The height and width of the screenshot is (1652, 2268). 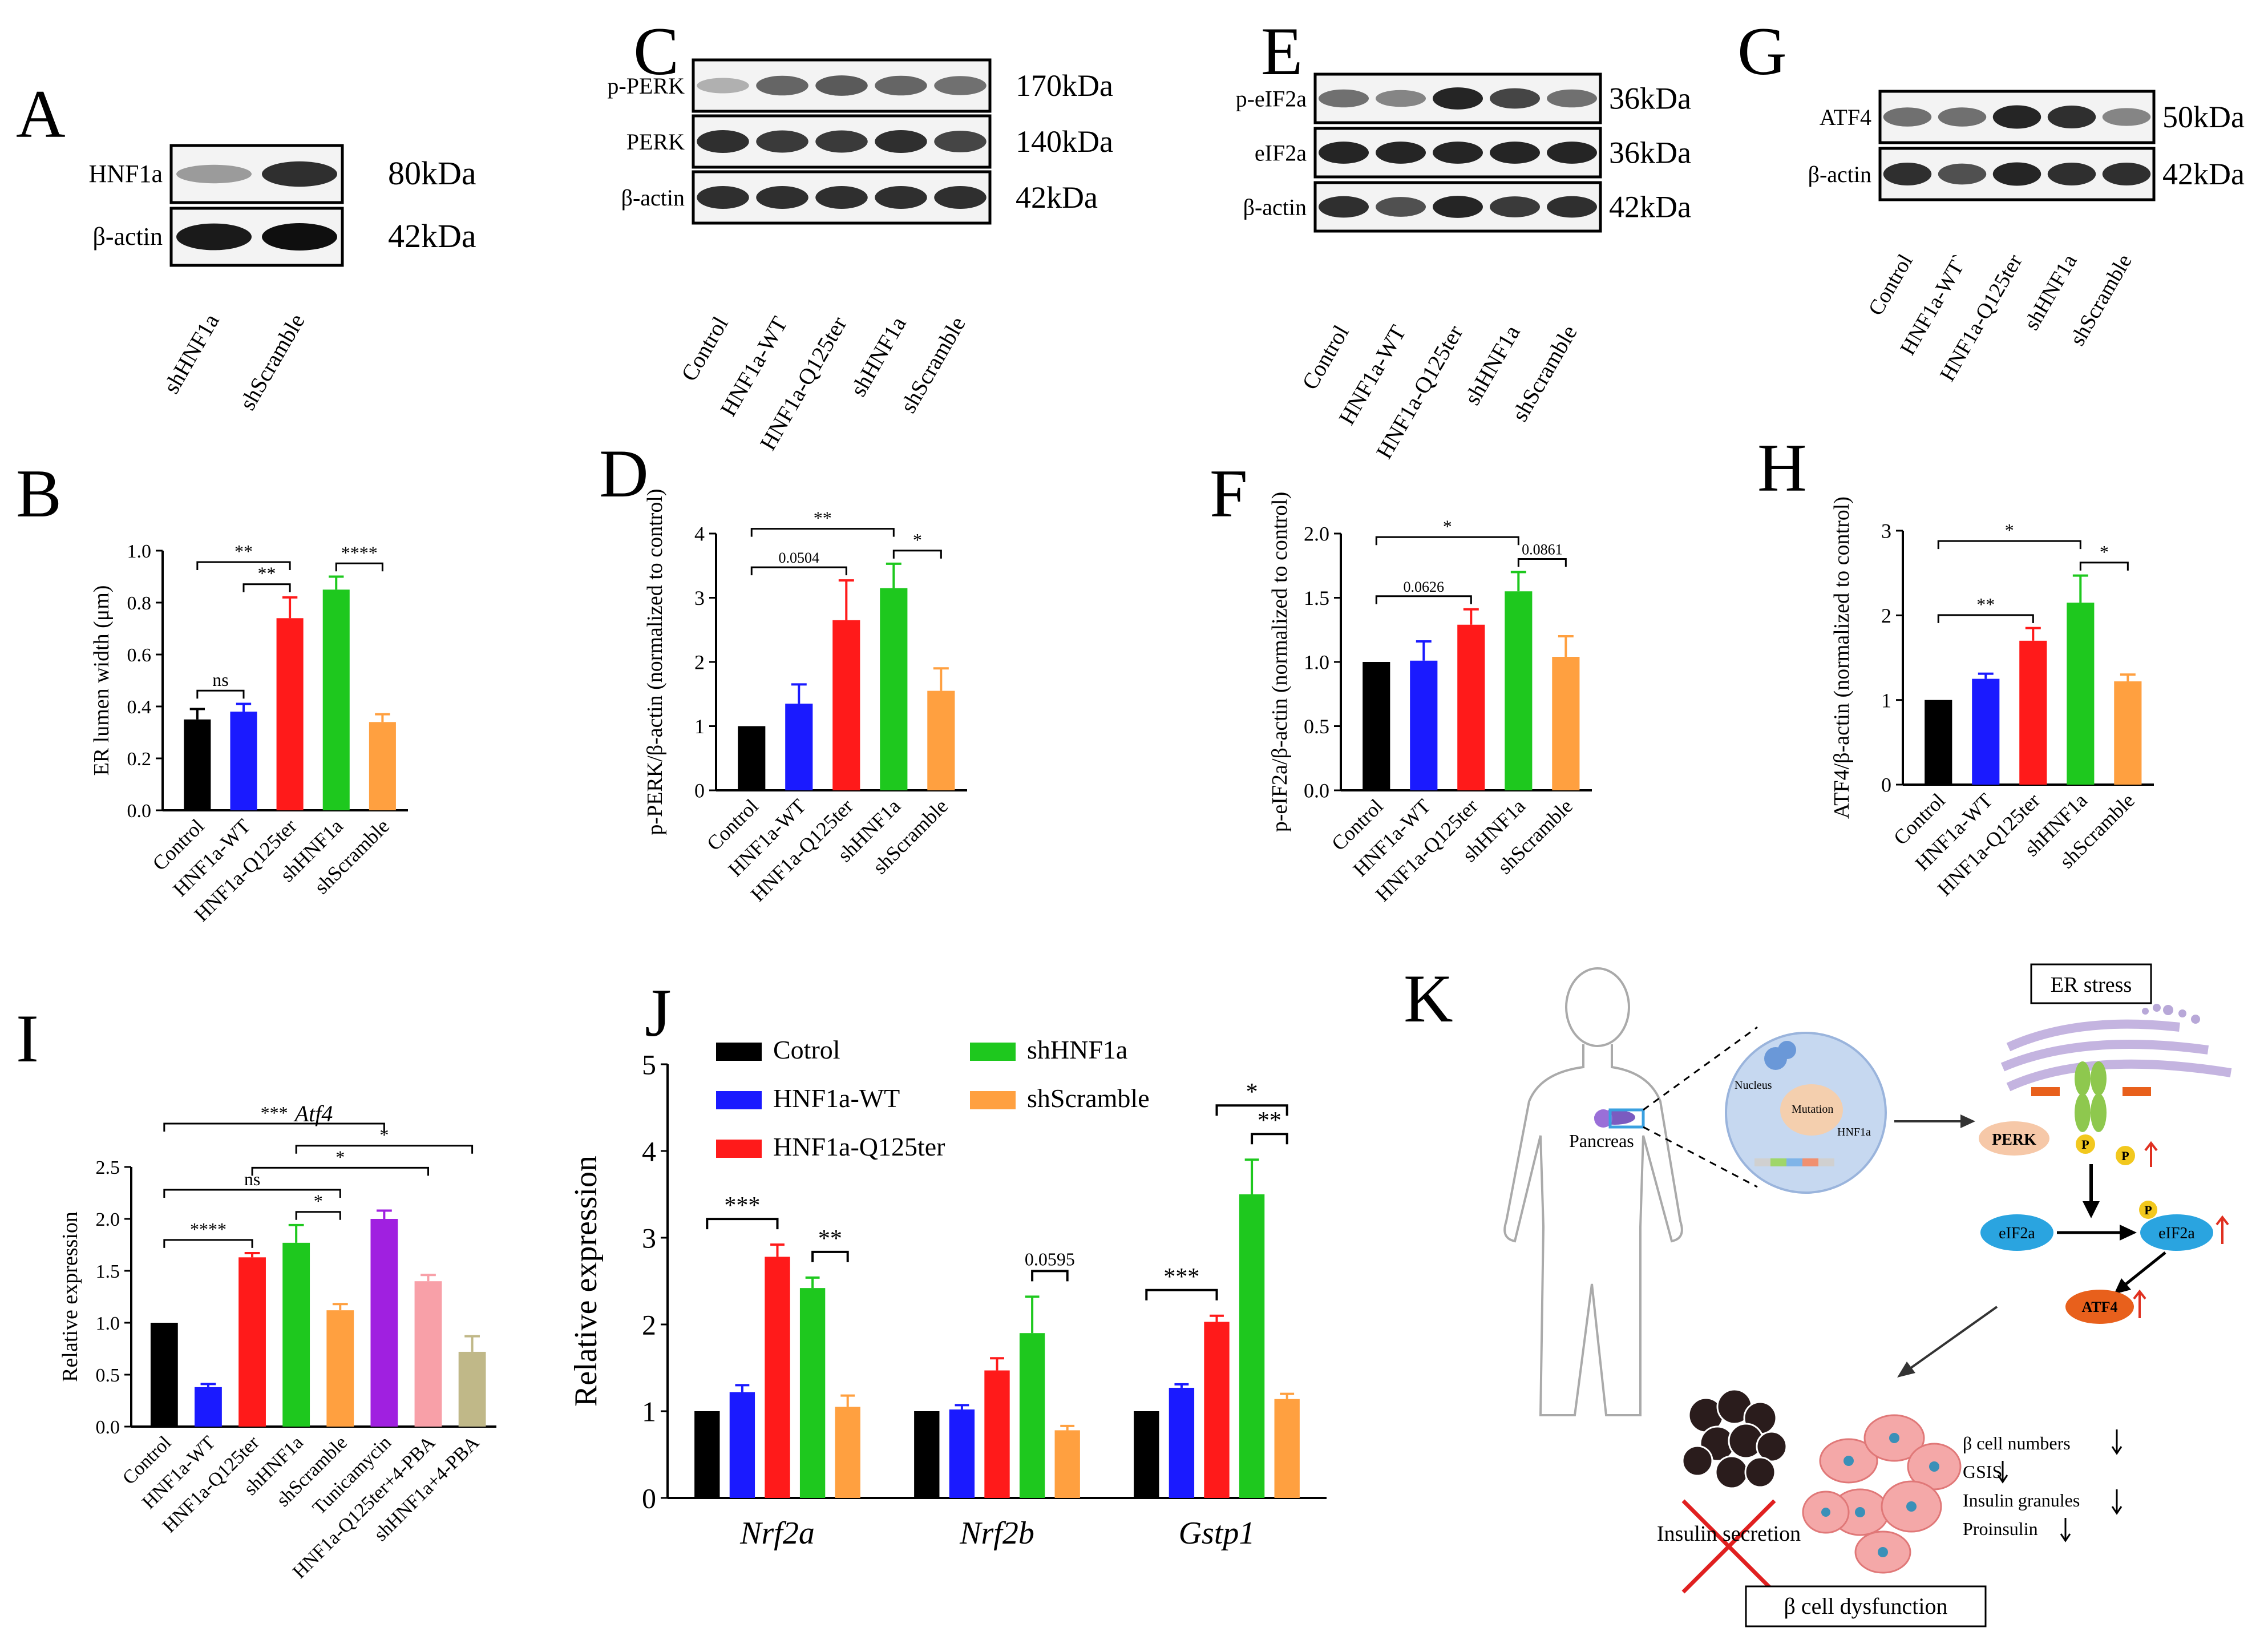 What do you see at coordinates (39, 493) in the screenshot?
I see `panel-letter-b: B` at bounding box center [39, 493].